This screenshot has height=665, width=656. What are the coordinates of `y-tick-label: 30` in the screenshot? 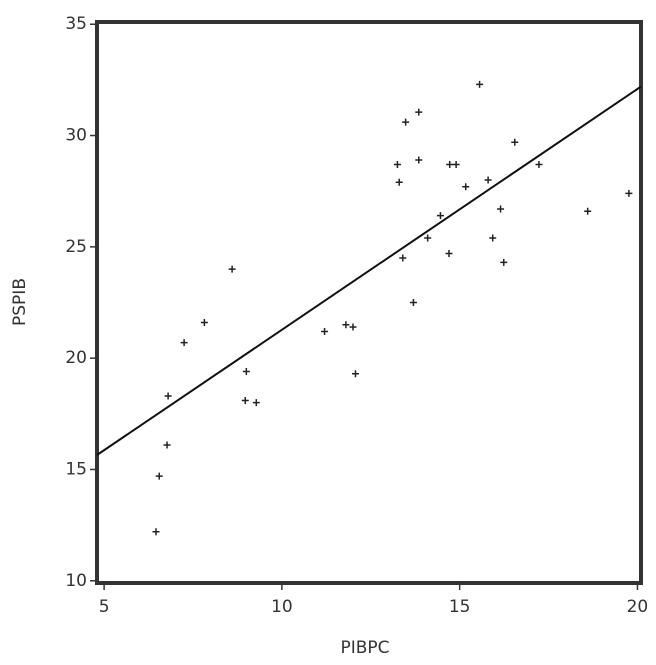 It's located at (76, 136).